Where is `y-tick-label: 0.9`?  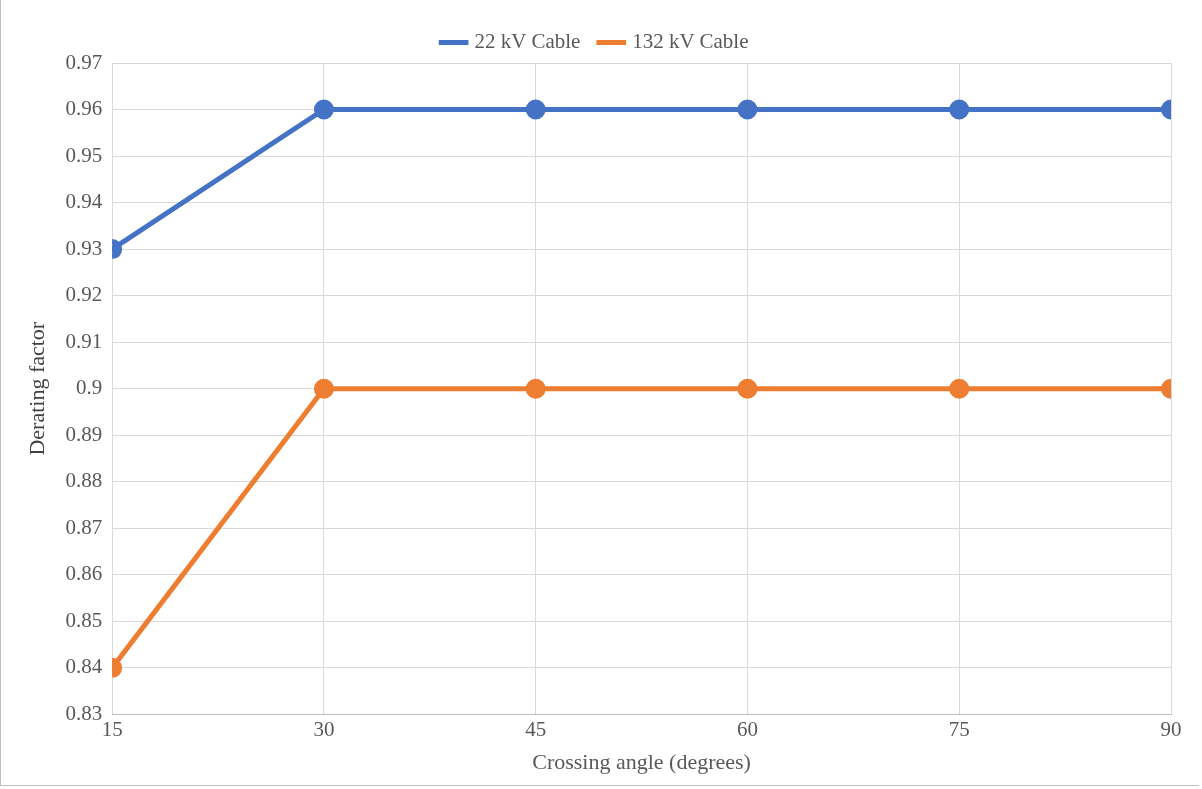
y-tick-label: 0.9 is located at coordinates (89, 387).